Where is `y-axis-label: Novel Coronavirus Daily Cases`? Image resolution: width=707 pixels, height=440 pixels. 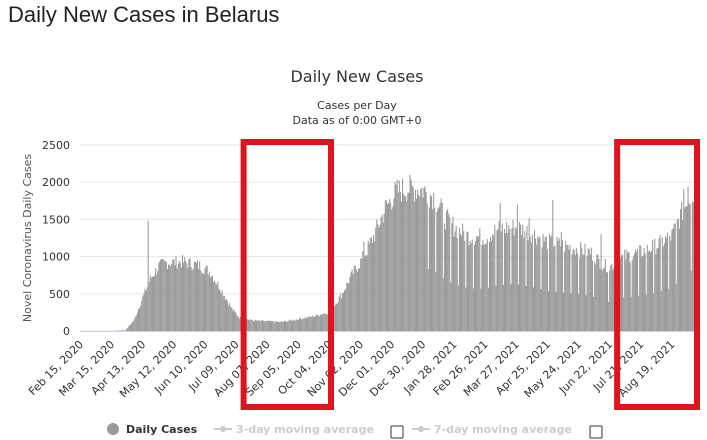
y-axis-label: Novel Coronavirus Daily Cases is located at coordinates (27, 238).